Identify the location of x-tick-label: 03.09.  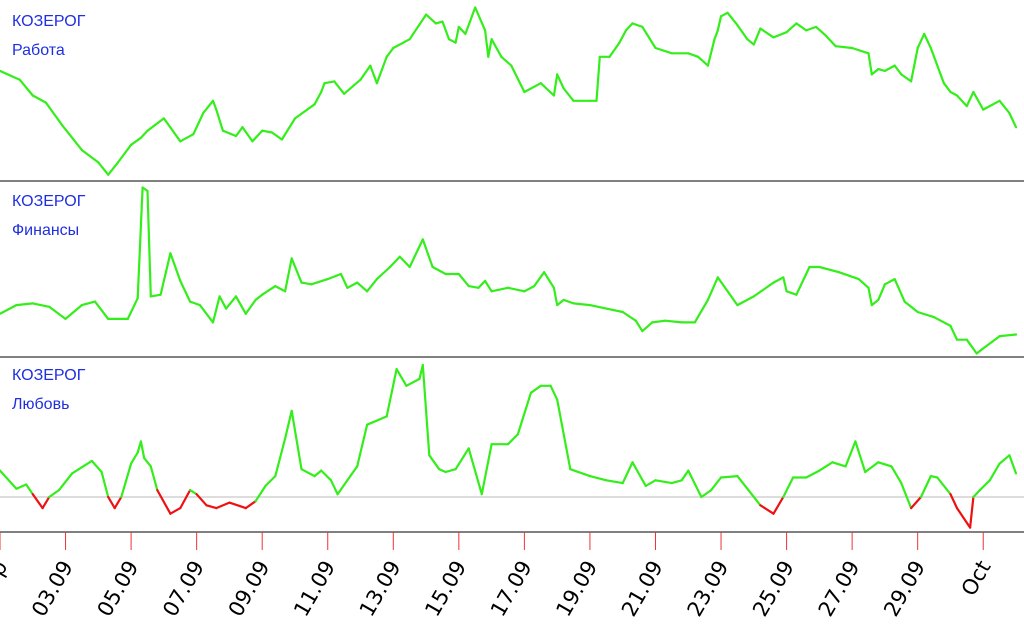
(52, 589).